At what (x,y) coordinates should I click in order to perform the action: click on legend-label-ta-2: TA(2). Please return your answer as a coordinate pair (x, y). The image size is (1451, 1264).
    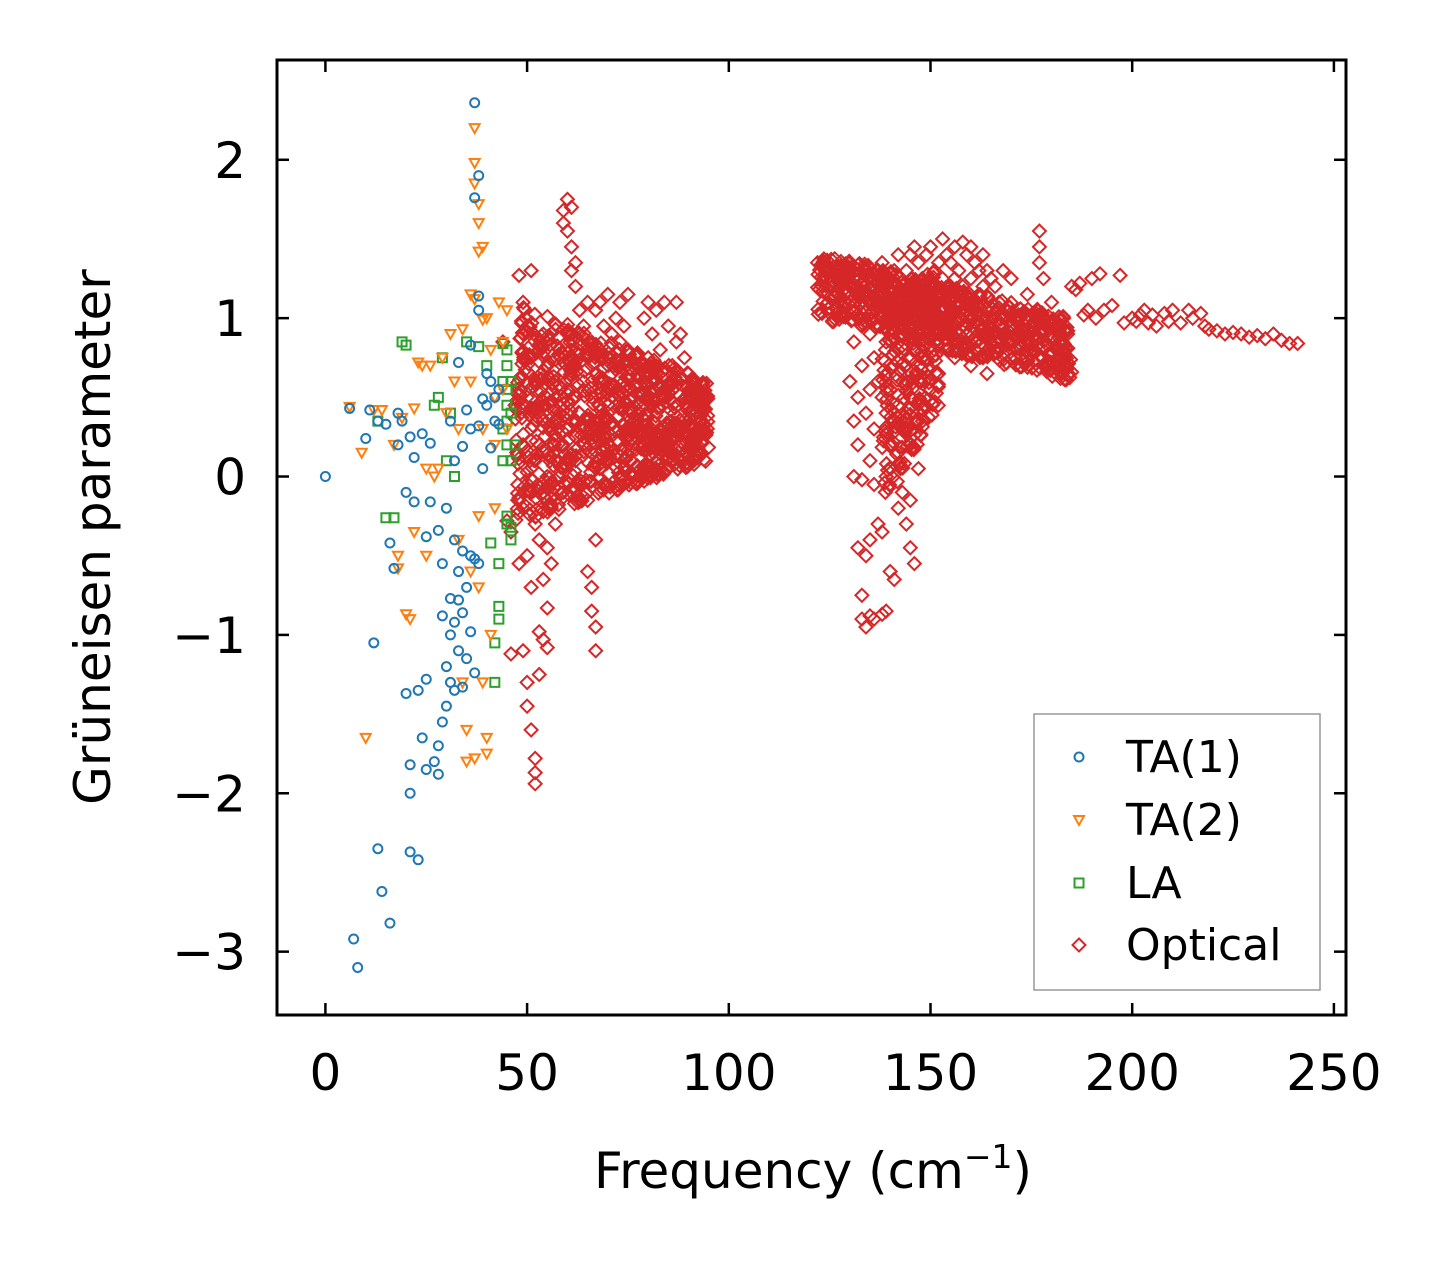
    Looking at the image, I should click on (1183, 820).